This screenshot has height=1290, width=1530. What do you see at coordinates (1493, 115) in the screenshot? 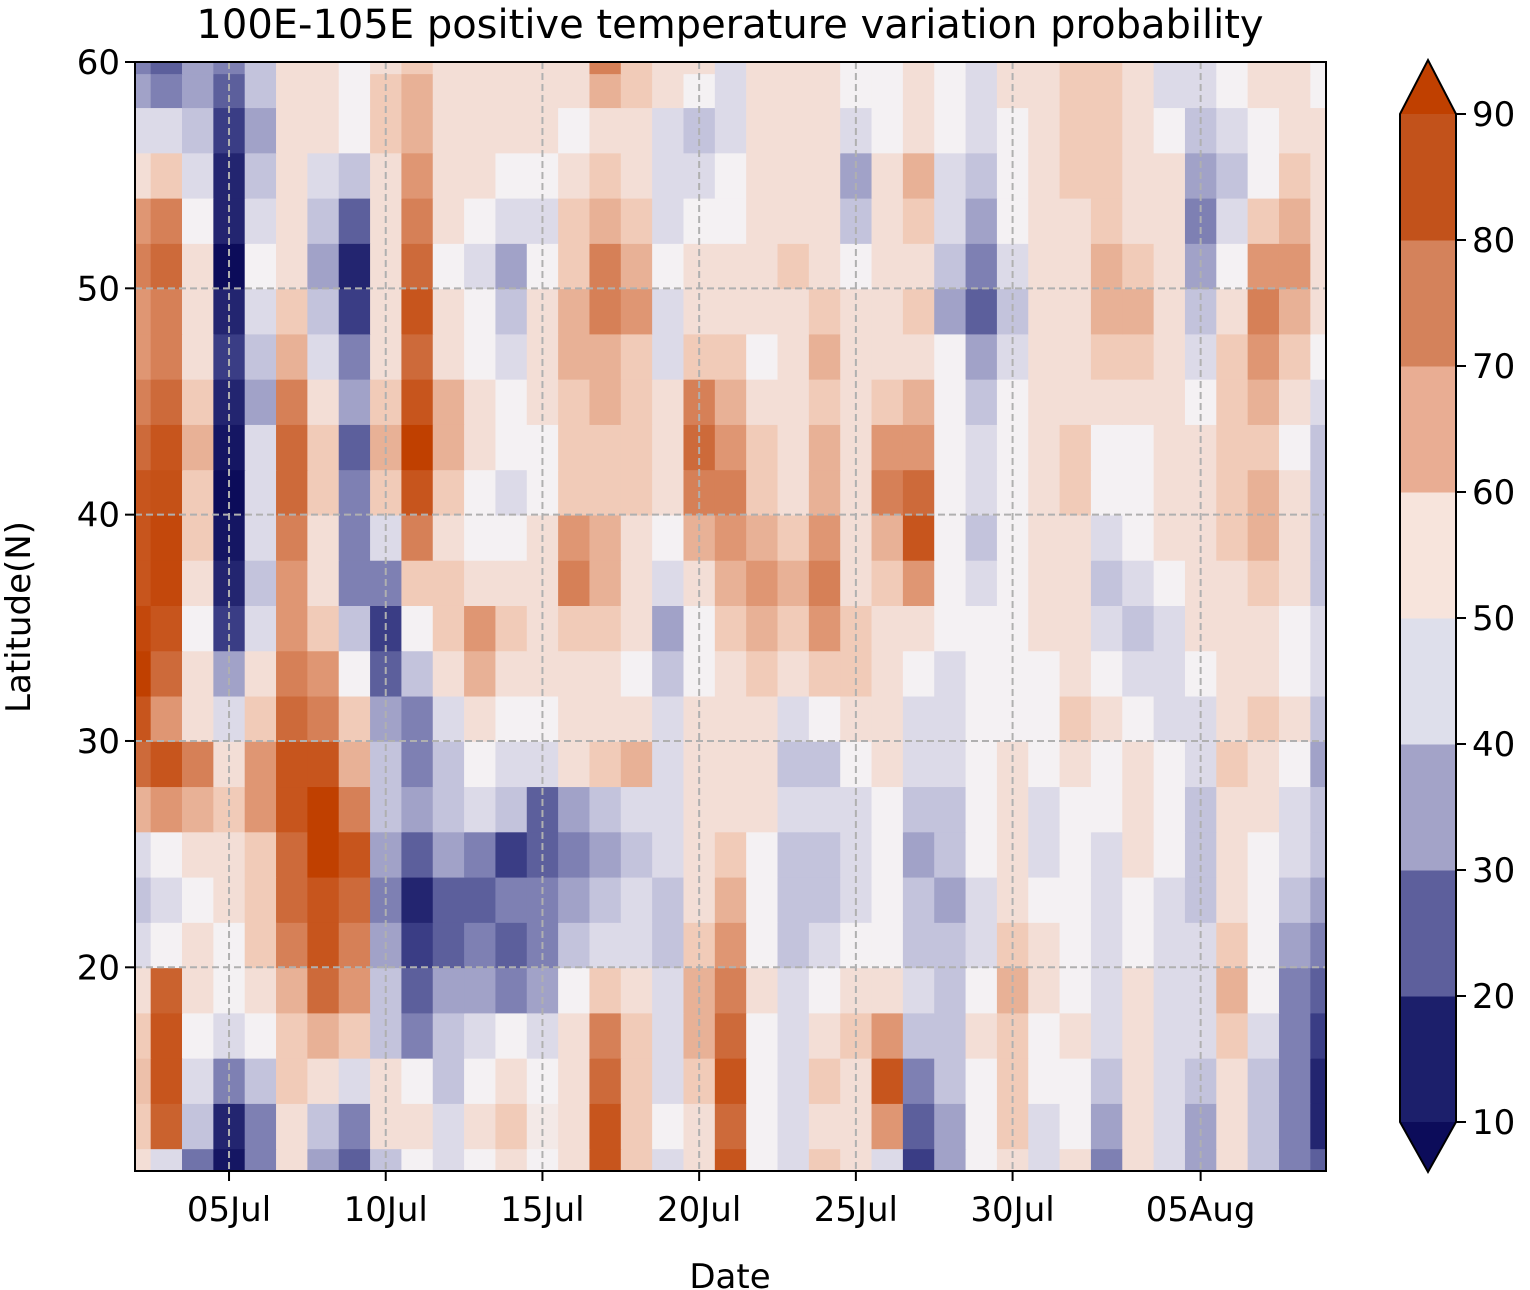
I see `colorbar-tick-label: 90` at bounding box center [1493, 115].